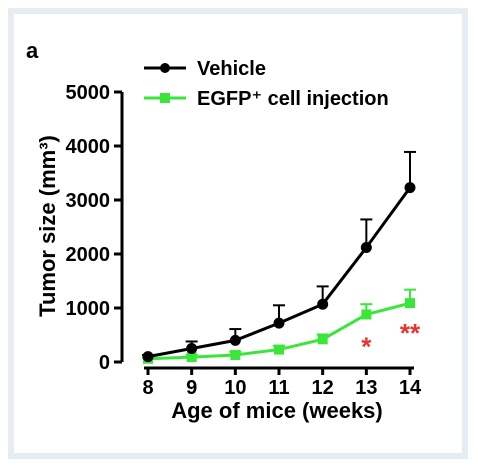 The image size is (478, 469). Describe the element at coordinates (277, 410) in the screenshot. I see `x-axis-title: Age of mice (weeks)` at that location.